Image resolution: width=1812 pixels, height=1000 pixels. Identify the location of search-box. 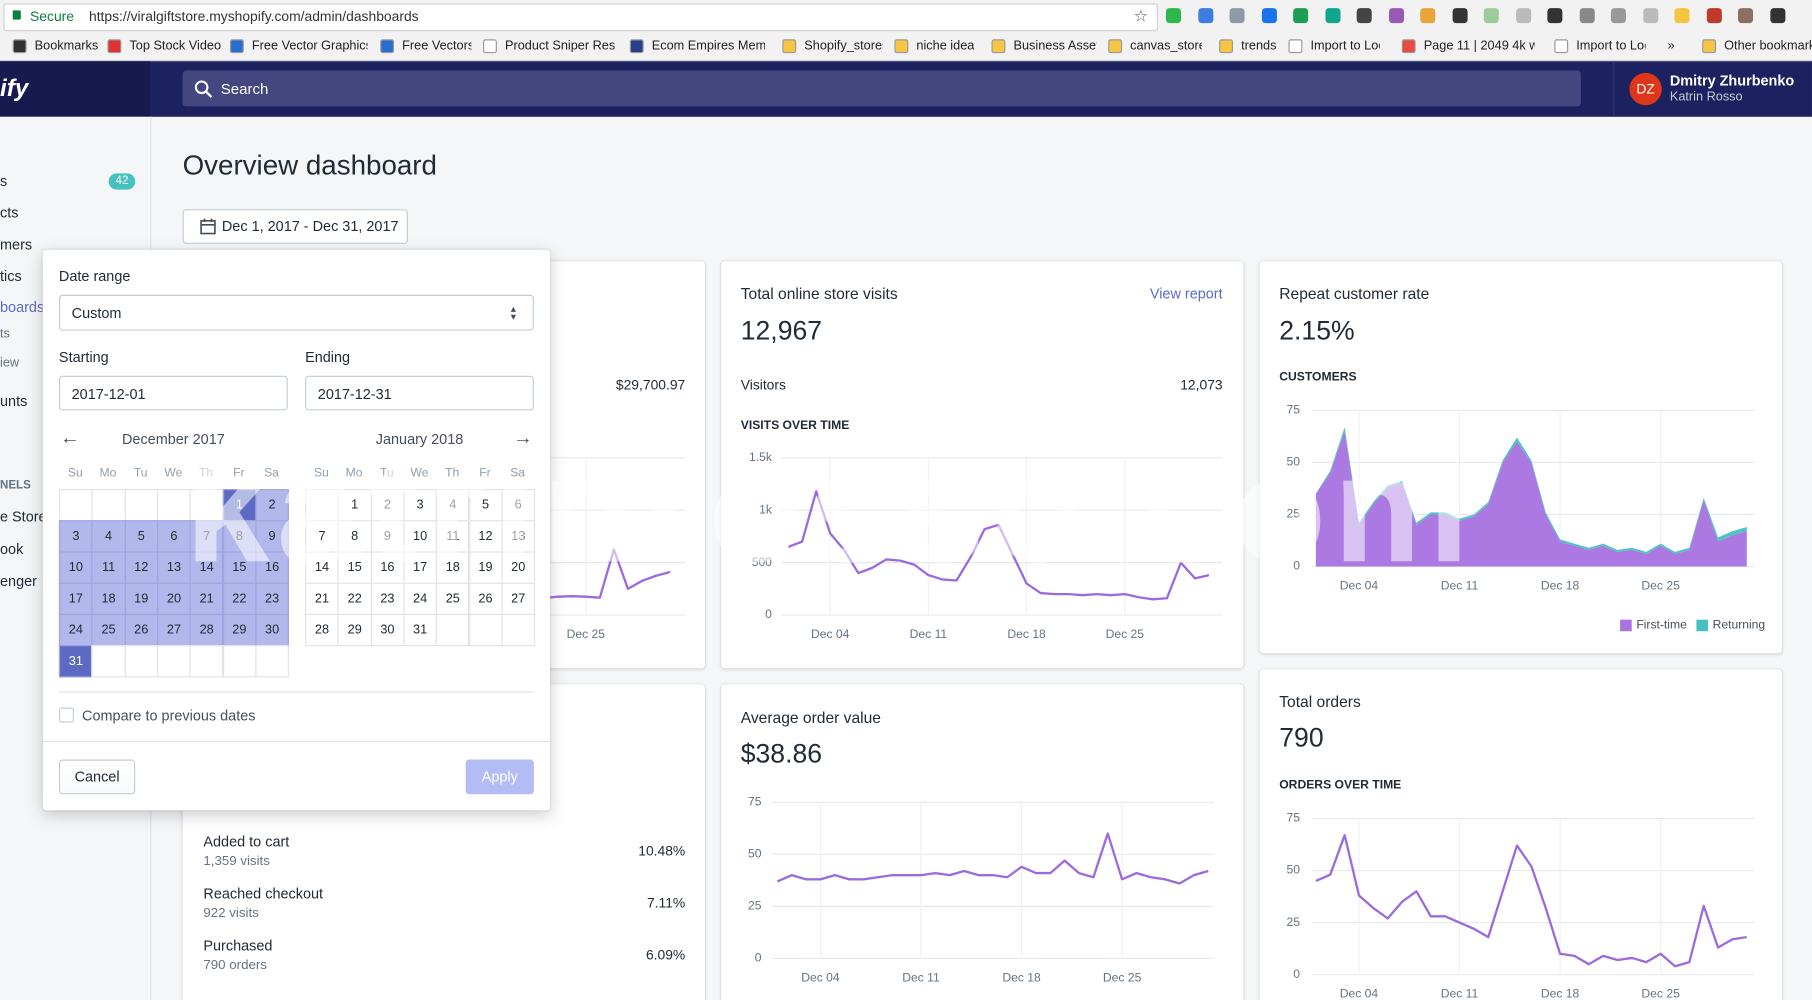
(881, 88).